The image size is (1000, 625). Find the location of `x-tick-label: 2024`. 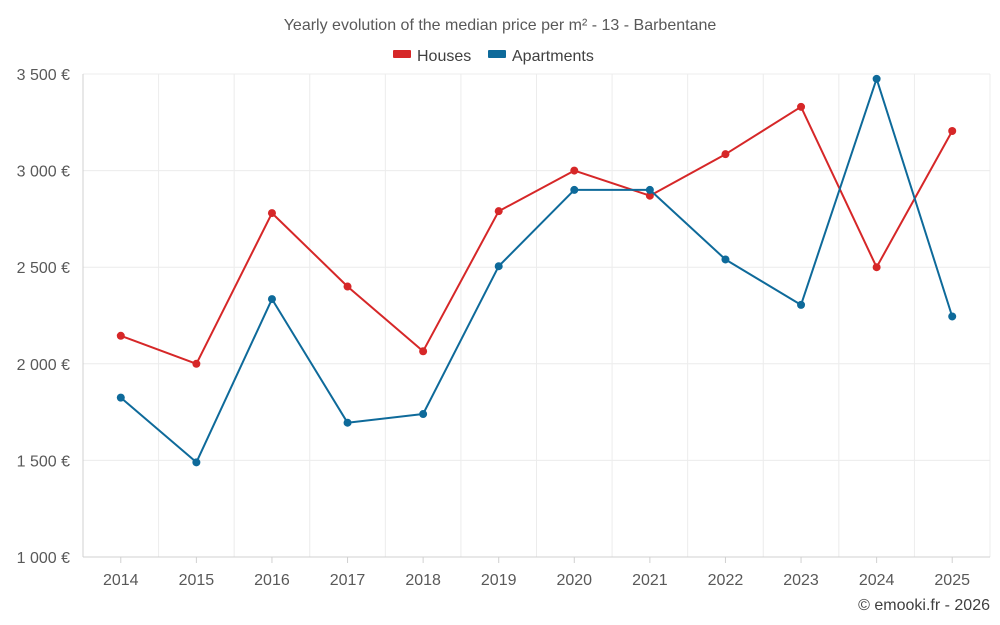

x-tick-label: 2024 is located at coordinates (877, 580).